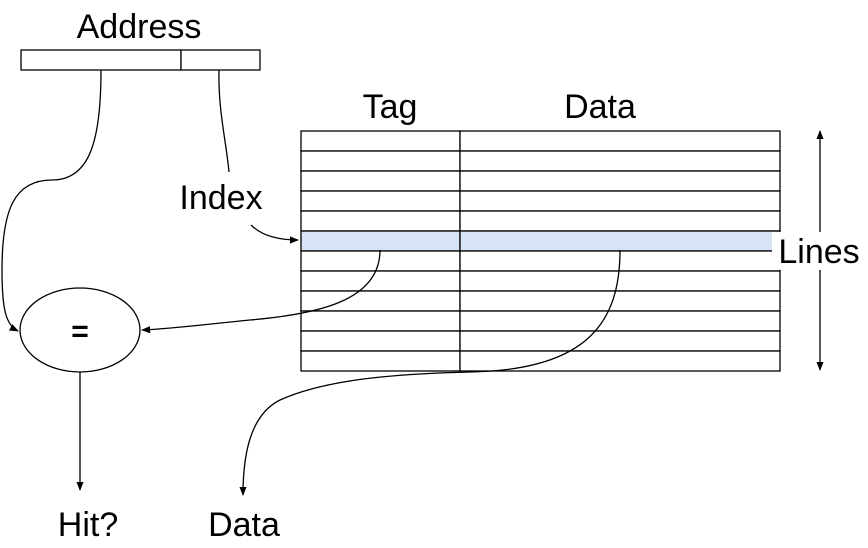 Image resolution: width=868 pixels, height=548 pixels. What do you see at coordinates (244, 525) in the screenshot?
I see `data-out-label: Data` at bounding box center [244, 525].